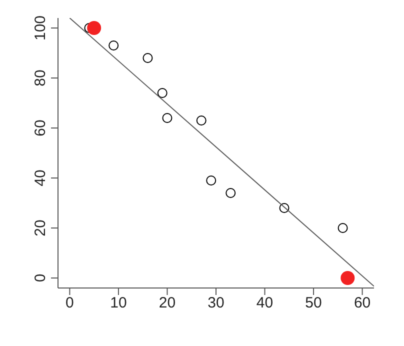 This screenshot has width=404, height=346. Describe the element at coordinates (40, 178) in the screenshot. I see `y-tick-label: 40` at that location.